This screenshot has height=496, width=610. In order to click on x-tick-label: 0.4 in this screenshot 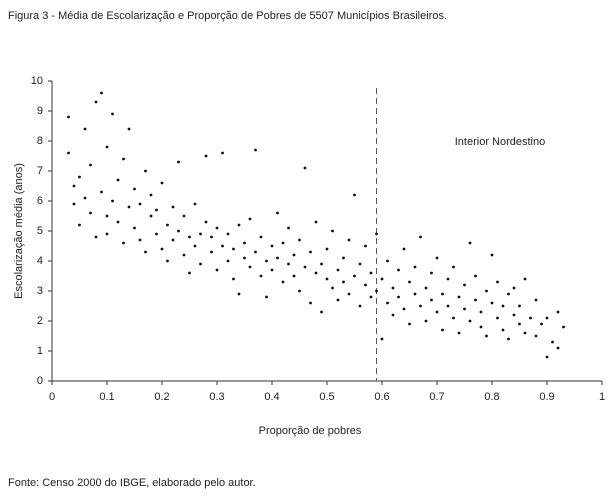, I will do `click(271, 397)`.